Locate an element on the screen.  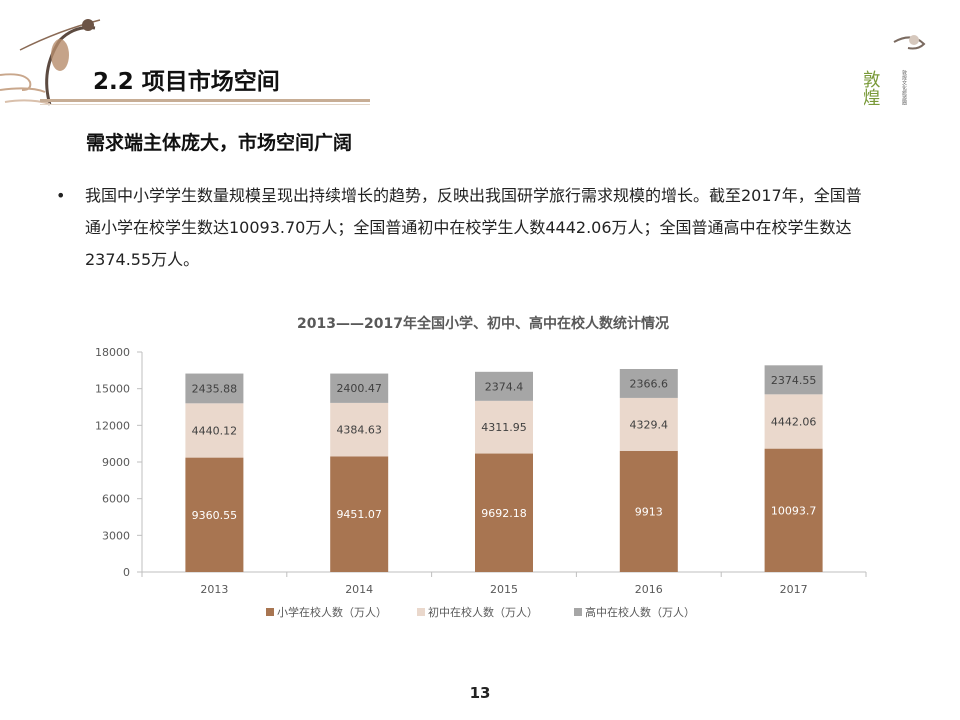
title-rule-thin is located at coordinates (205, 104).